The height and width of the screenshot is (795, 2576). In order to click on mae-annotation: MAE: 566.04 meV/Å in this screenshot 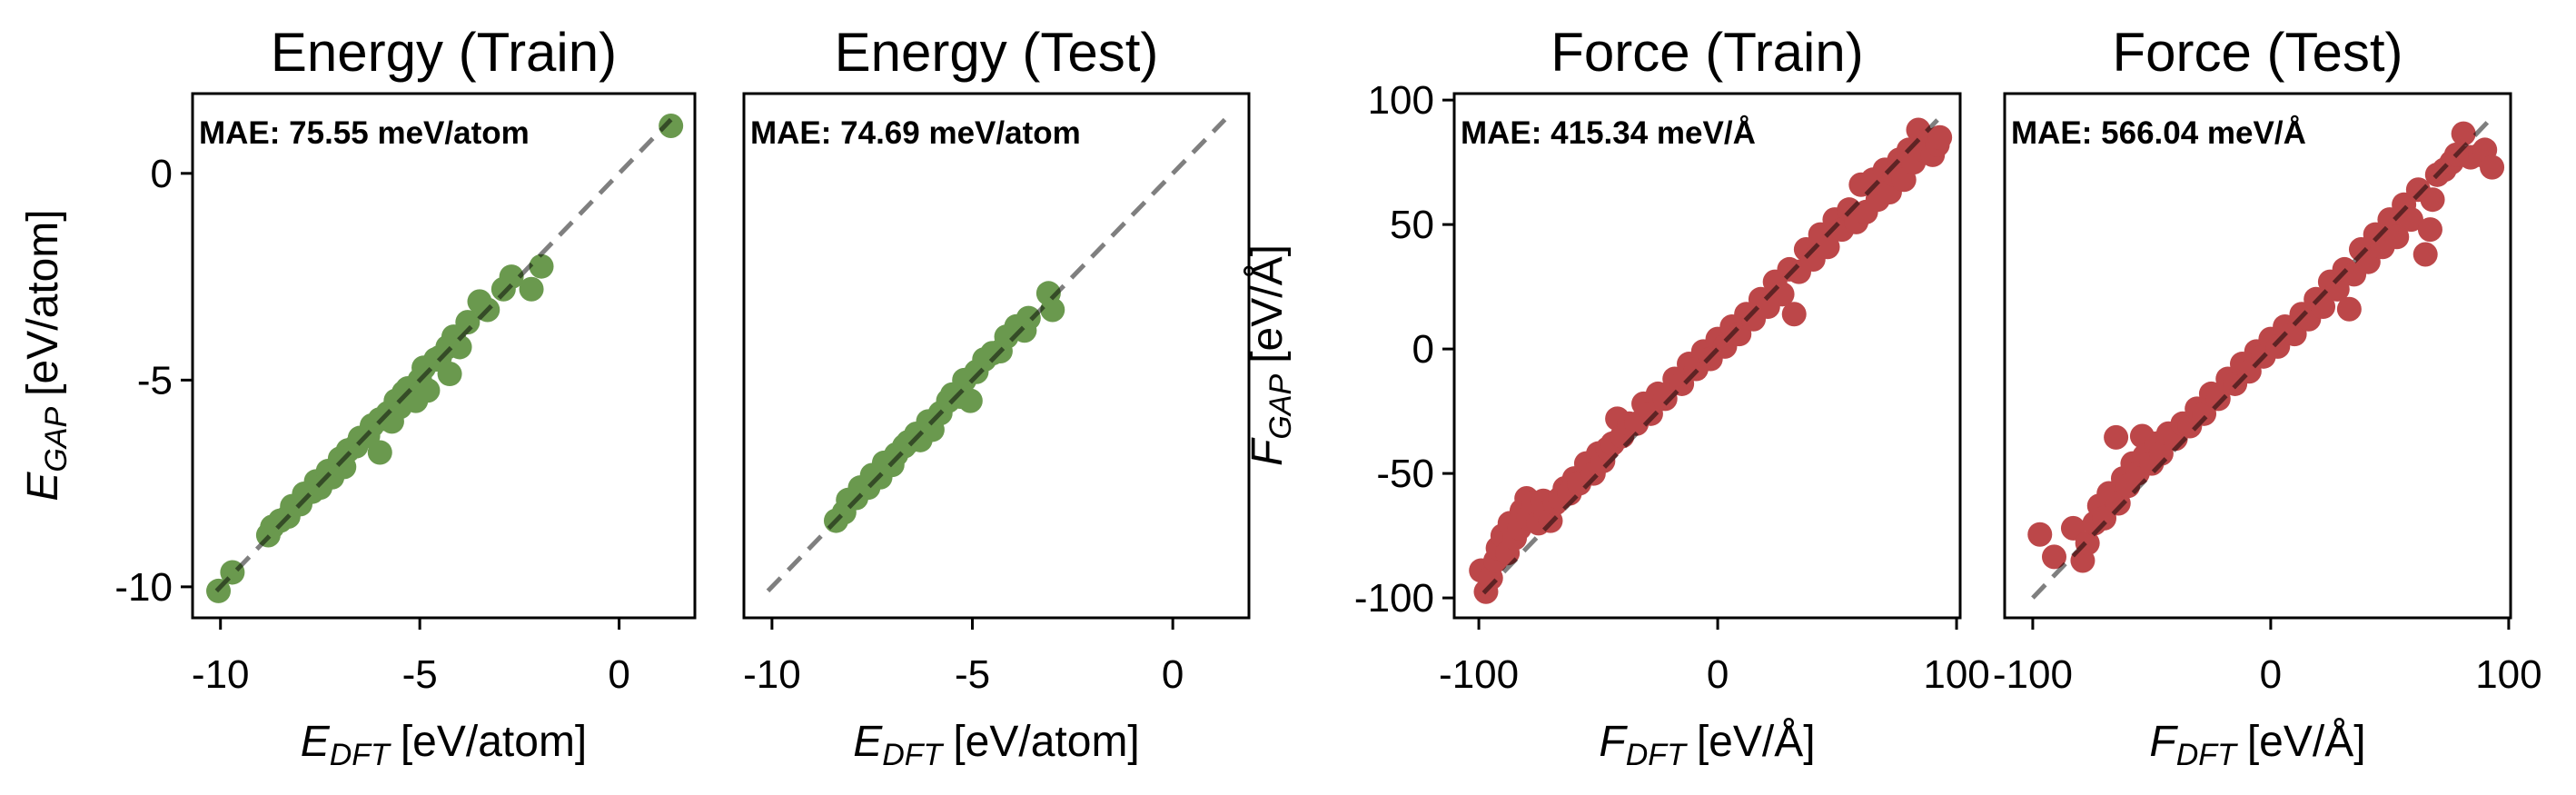, I will do `click(2158, 132)`.